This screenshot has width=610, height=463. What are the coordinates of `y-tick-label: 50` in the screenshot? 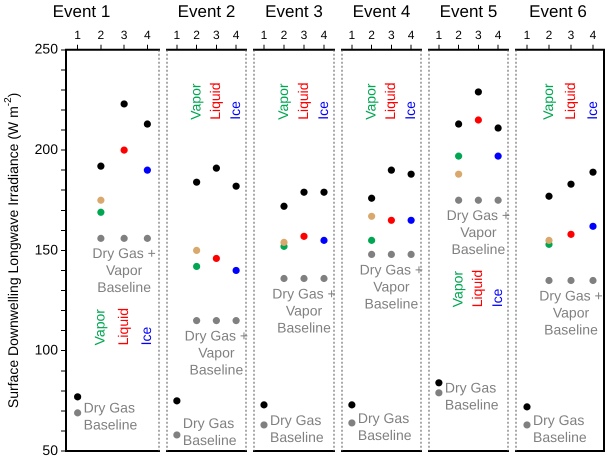 It's located at (50, 450).